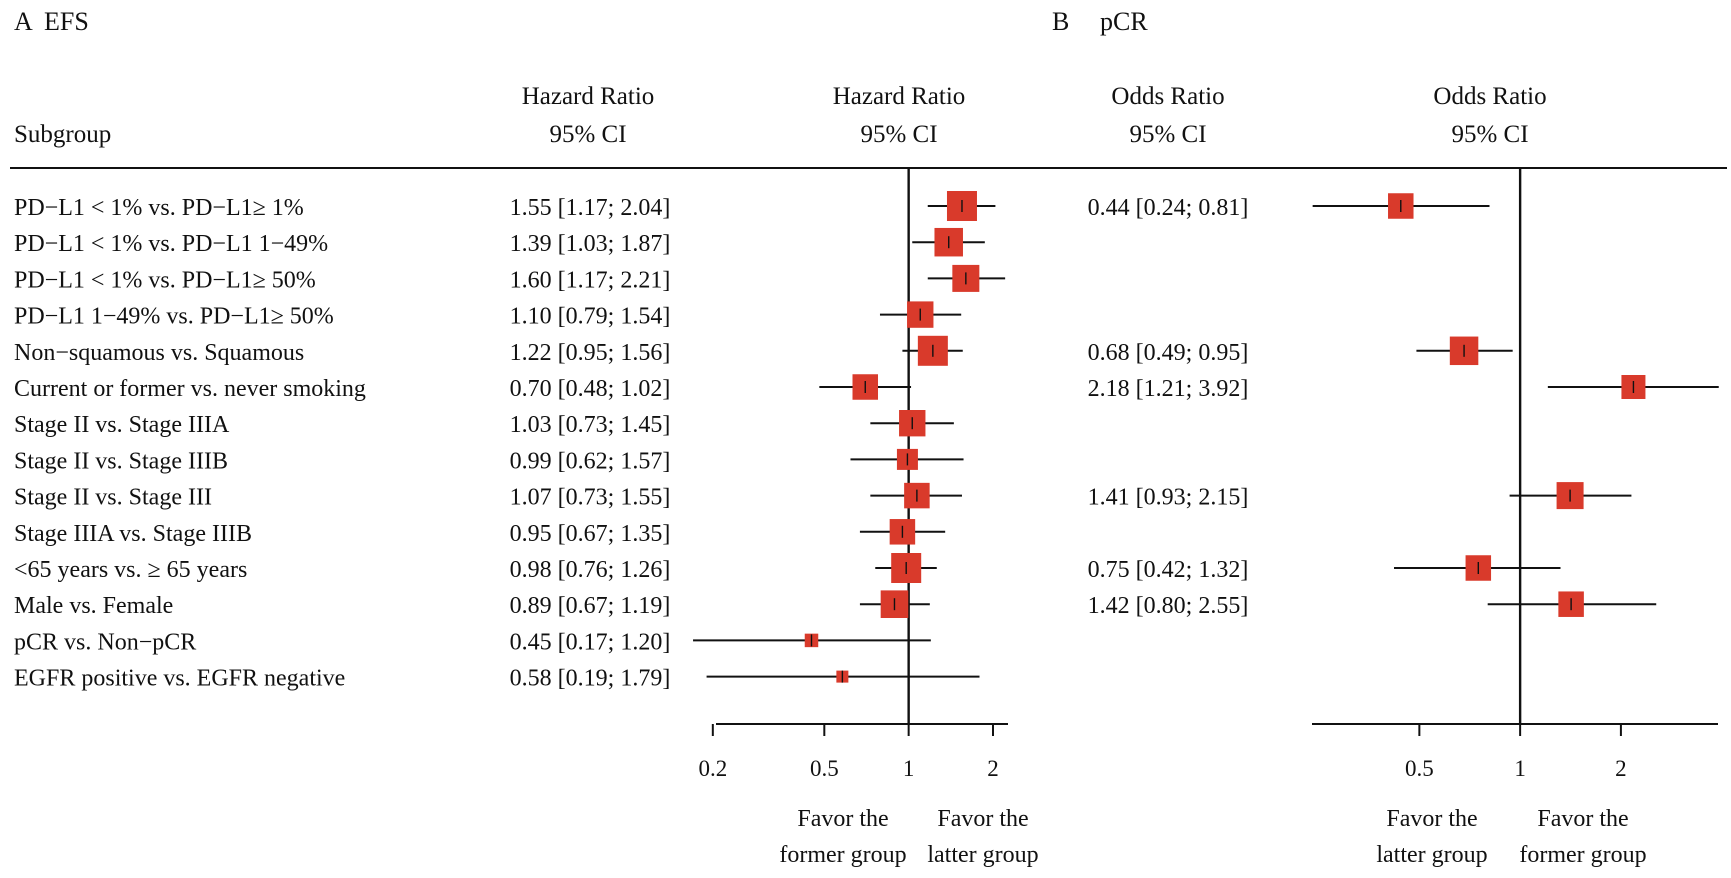  Describe the element at coordinates (1060, 21) in the screenshot. I see `pcr-panel-letter: B` at that location.